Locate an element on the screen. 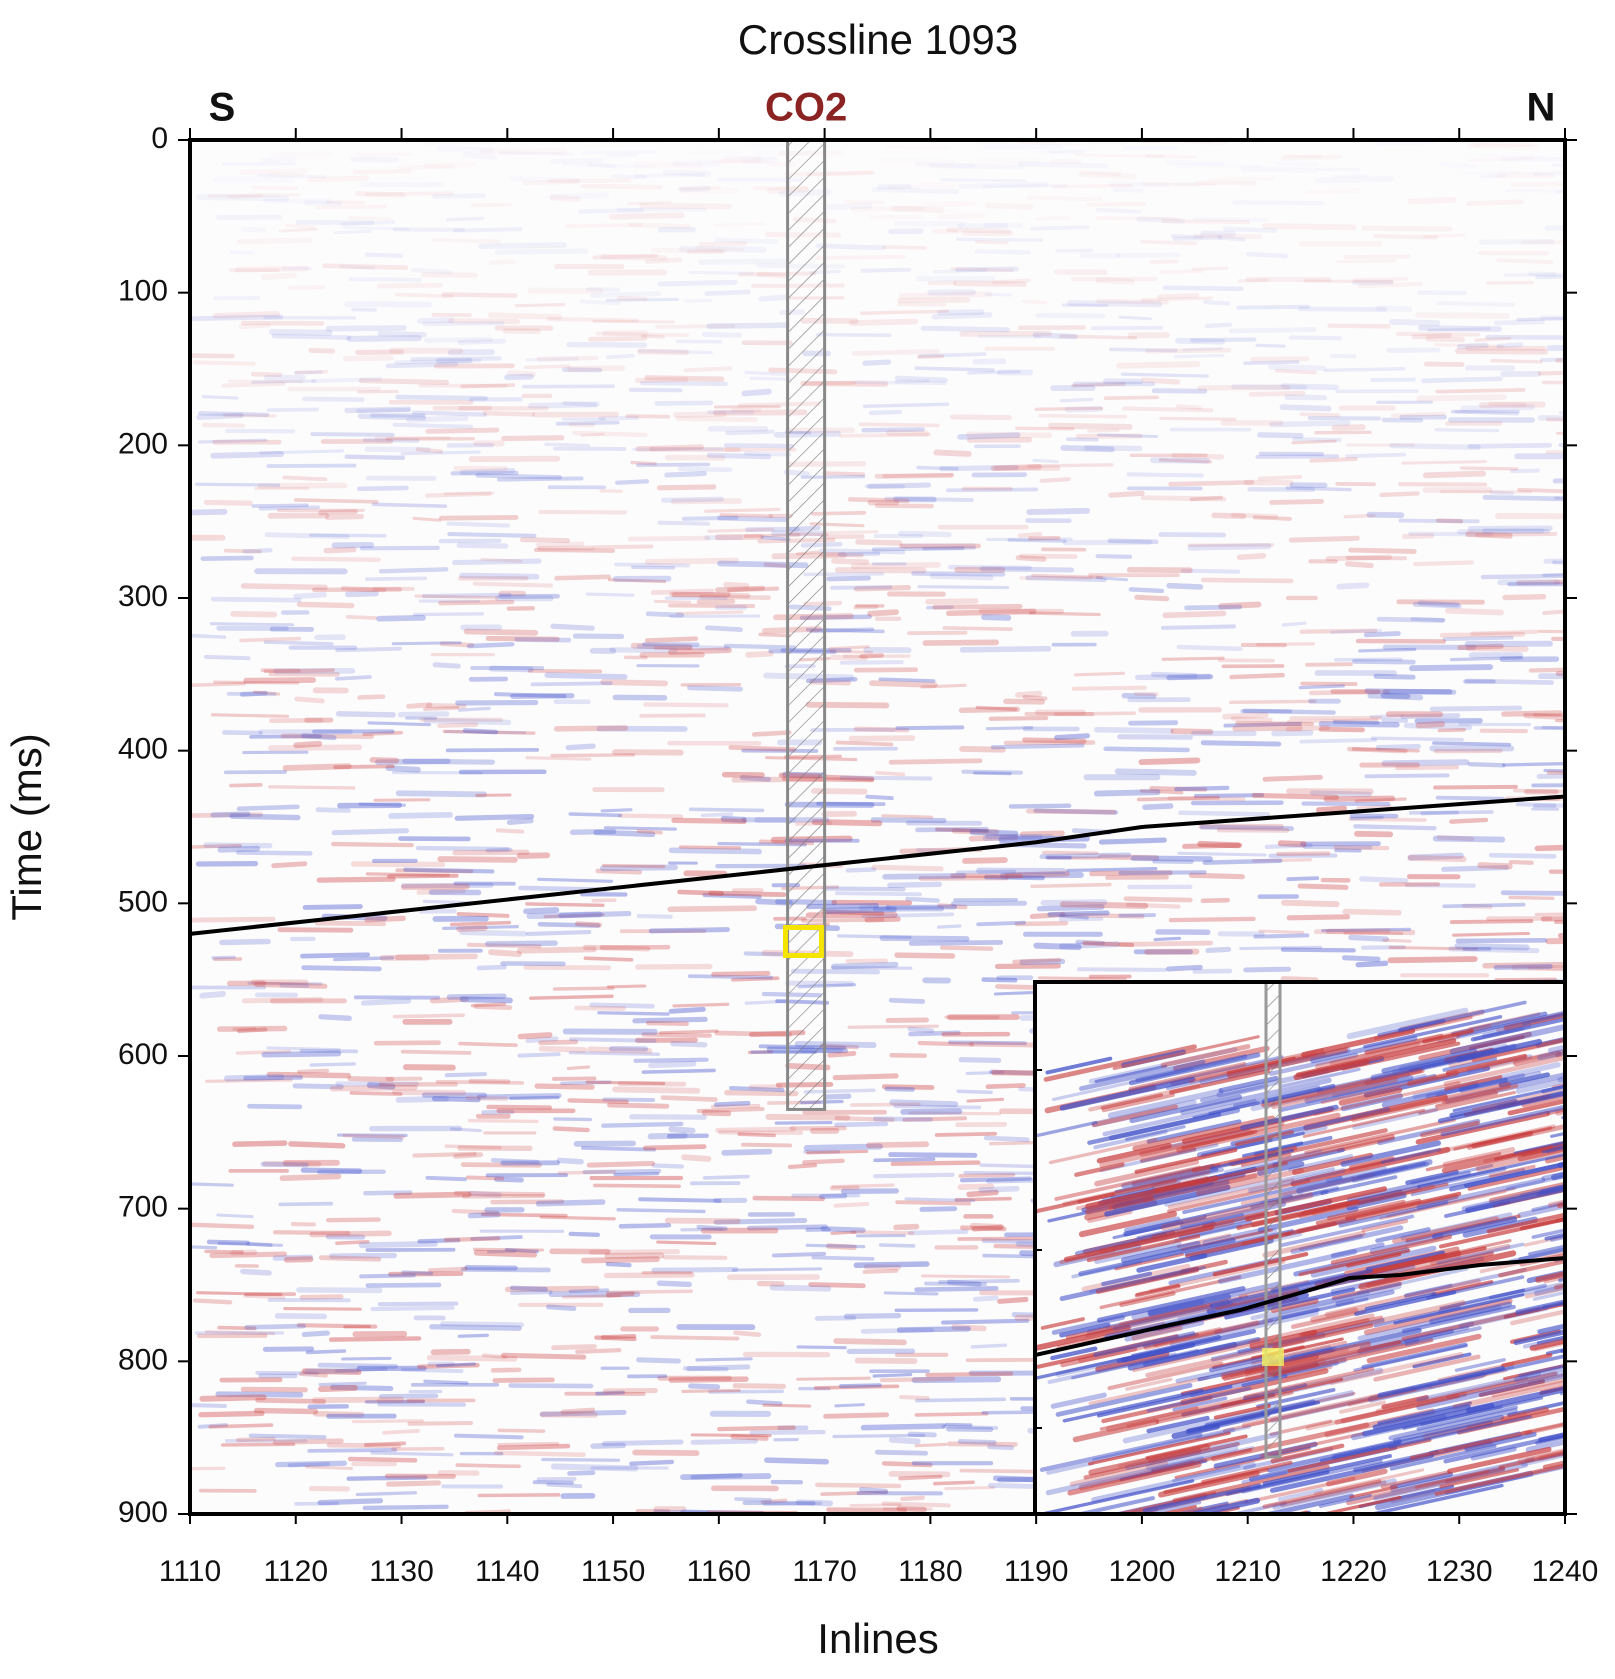 The height and width of the screenshot is (1679, 1615). y-tick-label: 900 is located at coordinates (143, 1512).